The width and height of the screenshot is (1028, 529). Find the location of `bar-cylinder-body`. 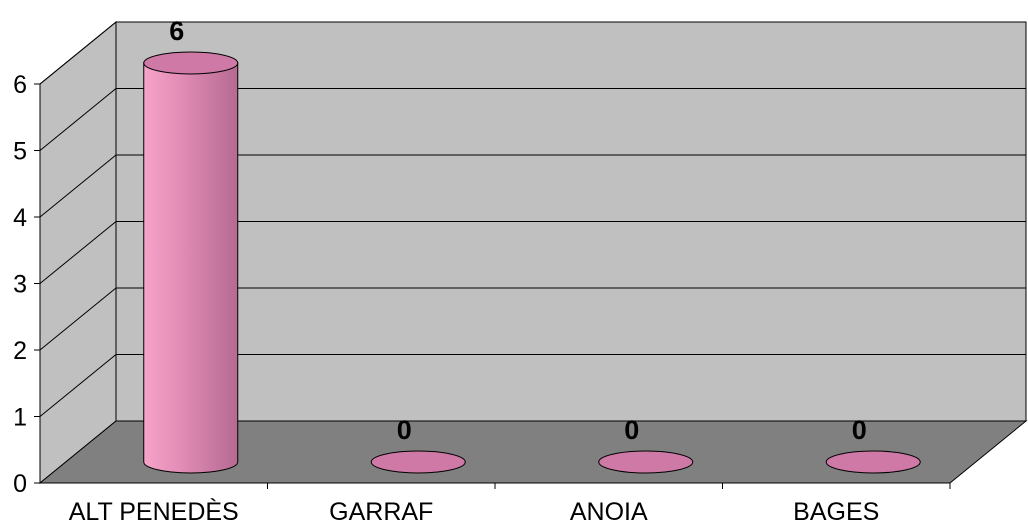

bar-cylinder-body is located at coordinates (191, 268).